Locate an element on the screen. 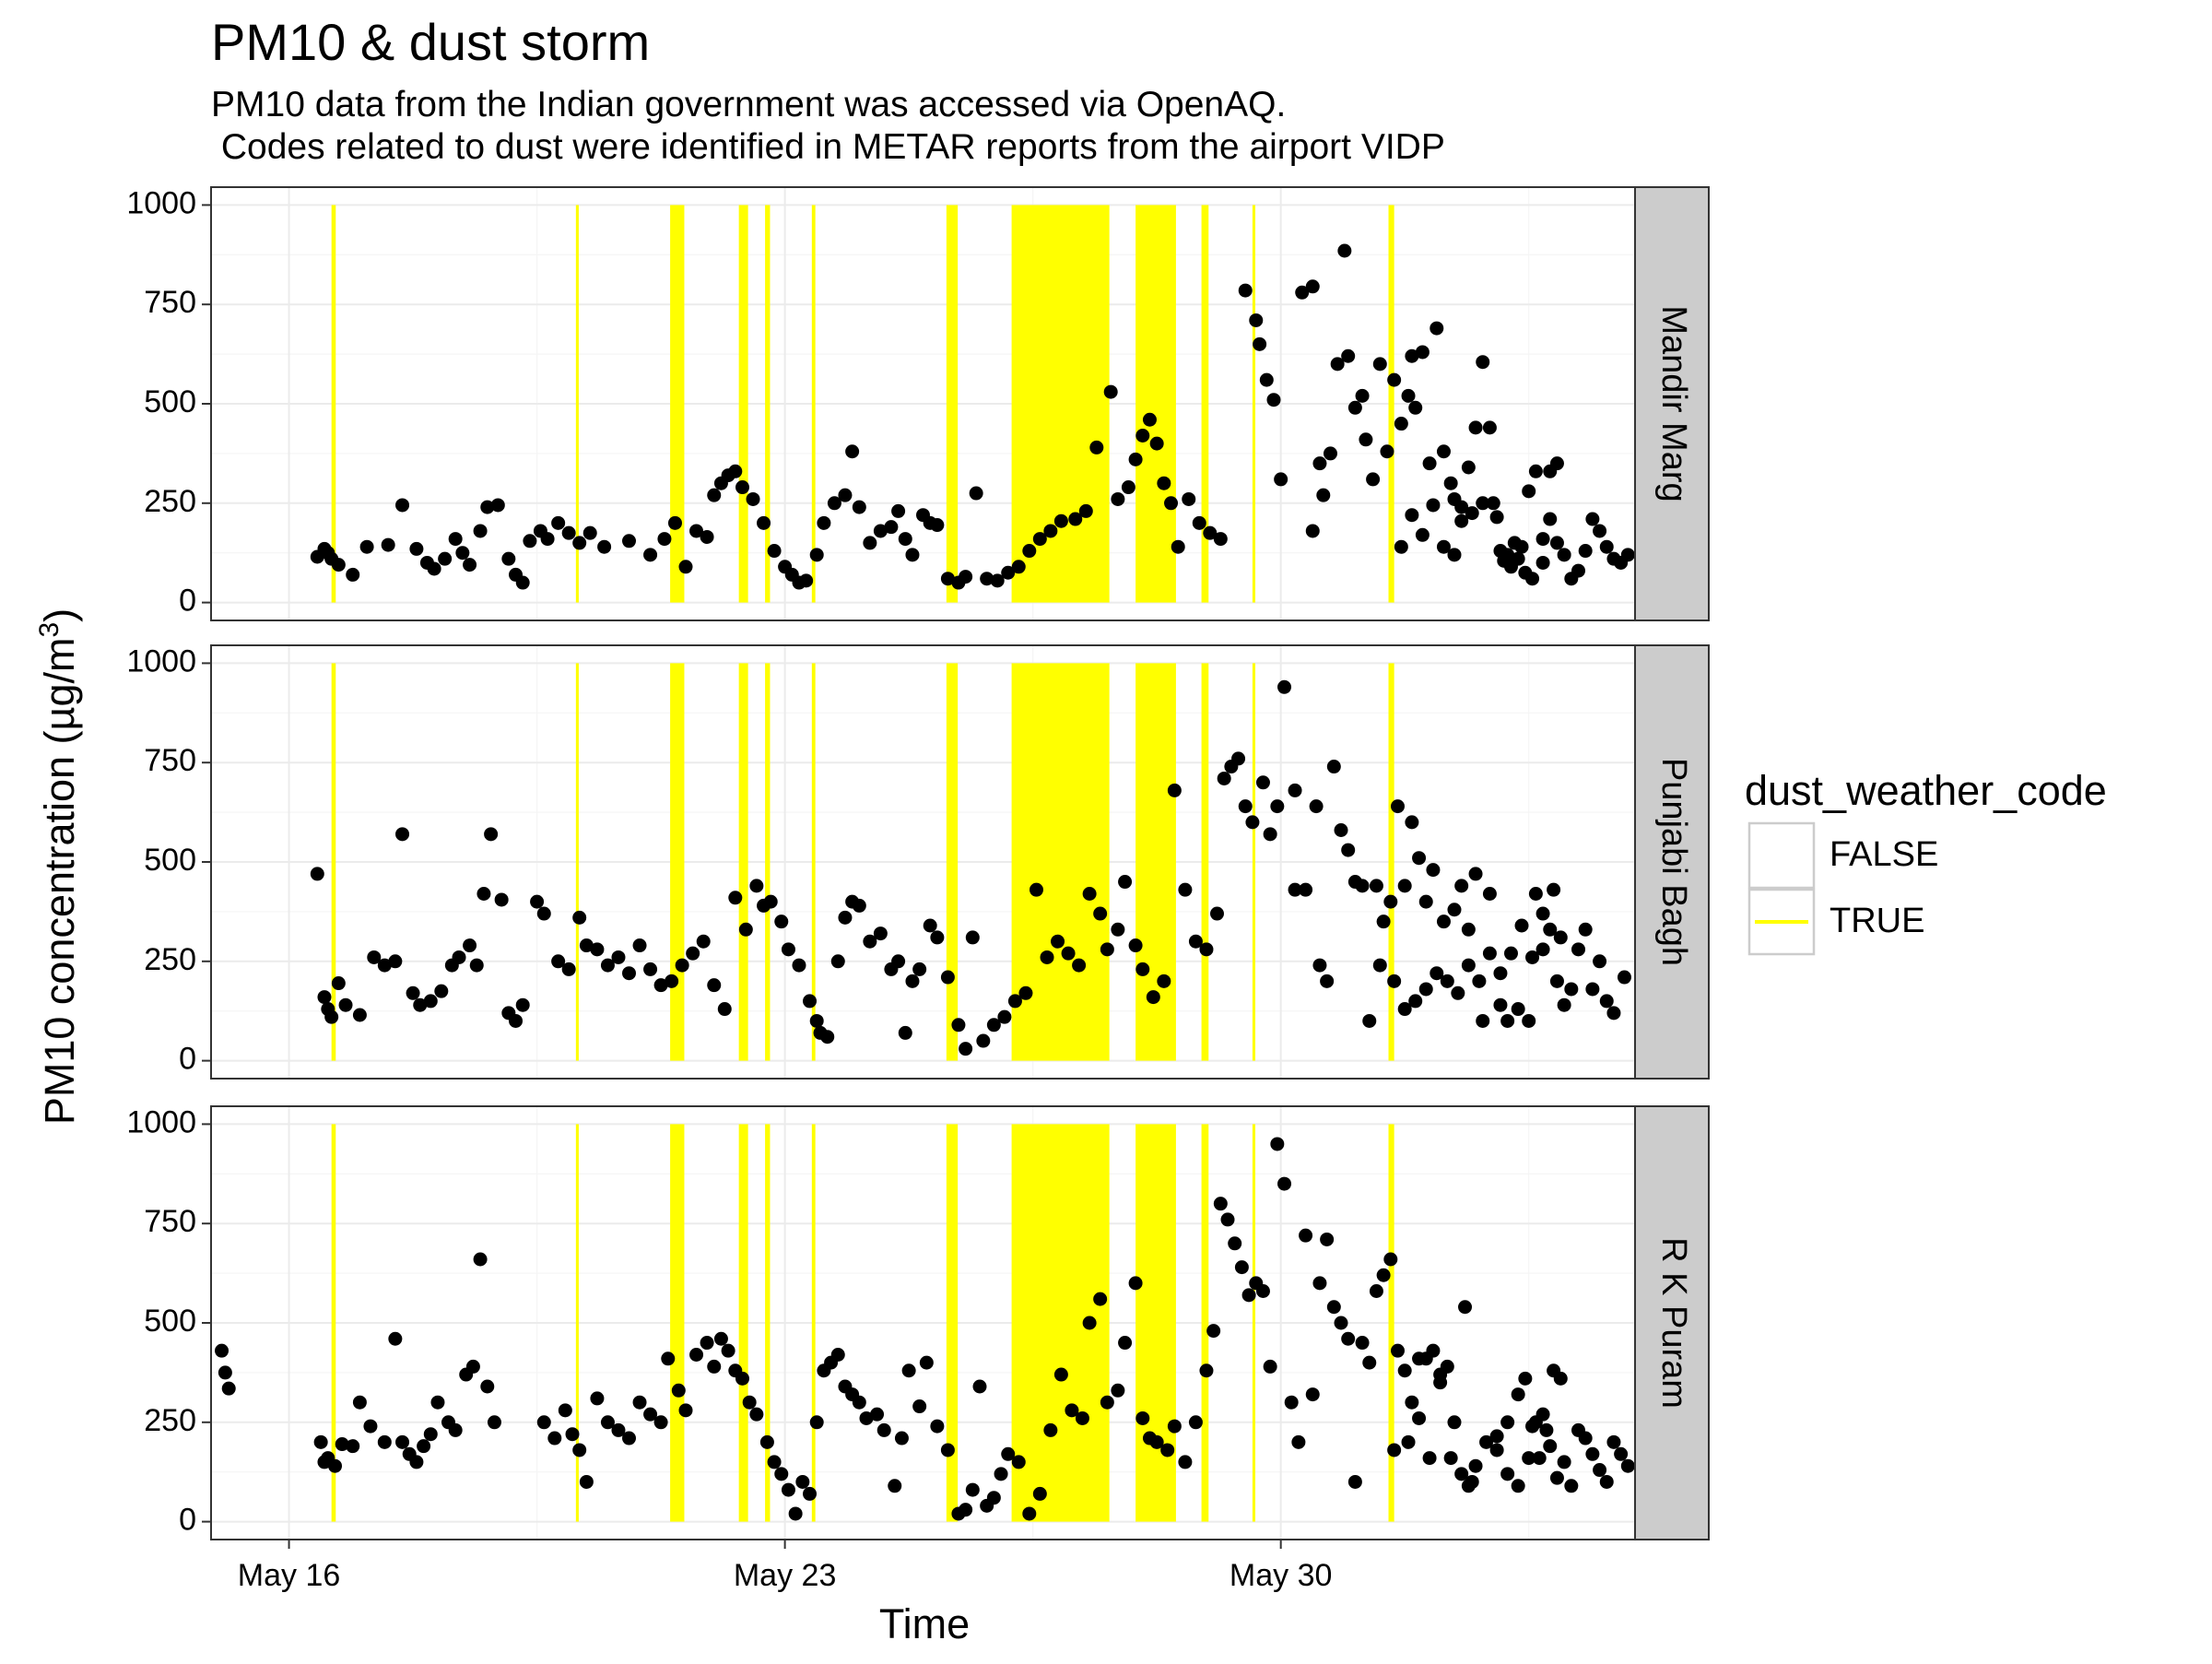  legend-title: dust_weather_code is located at coordinates (1926, 790).